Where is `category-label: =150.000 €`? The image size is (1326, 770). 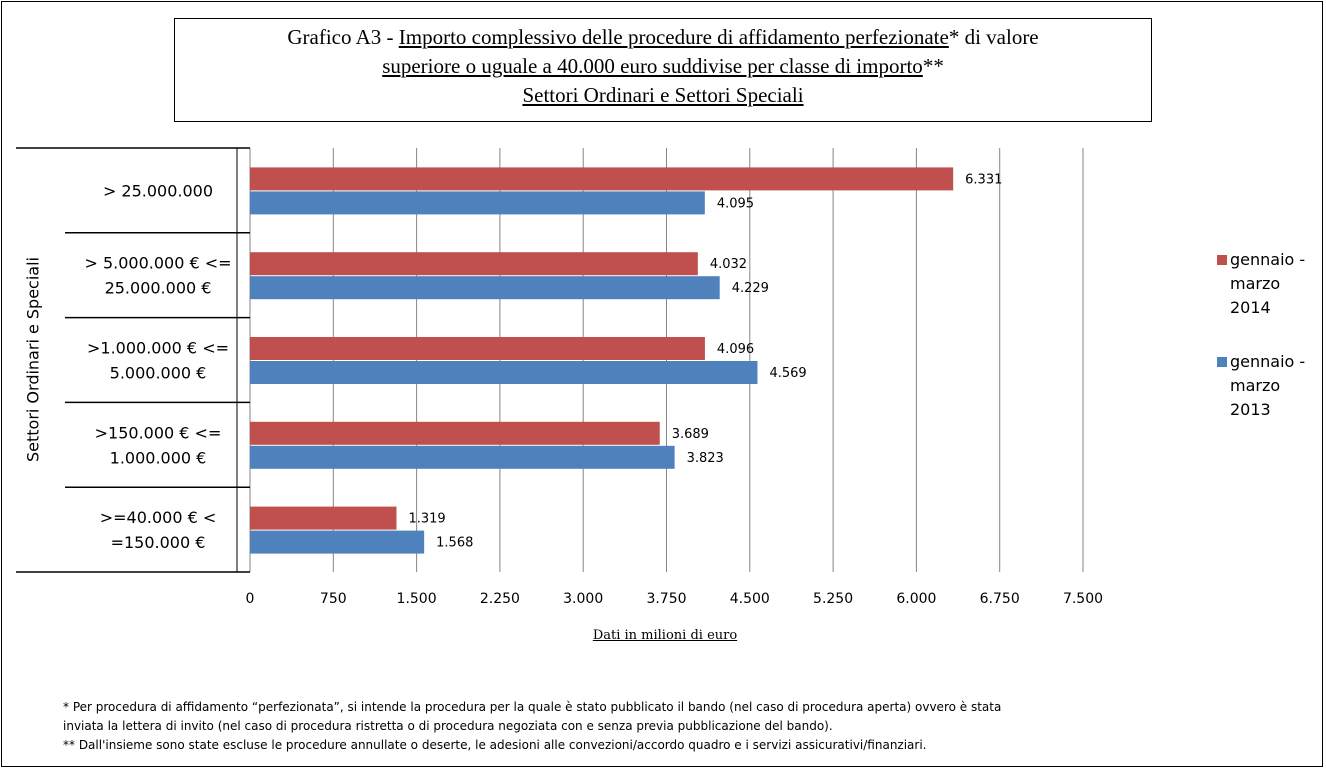
category-label: =150.000 € is located at coordinates (158, 542).